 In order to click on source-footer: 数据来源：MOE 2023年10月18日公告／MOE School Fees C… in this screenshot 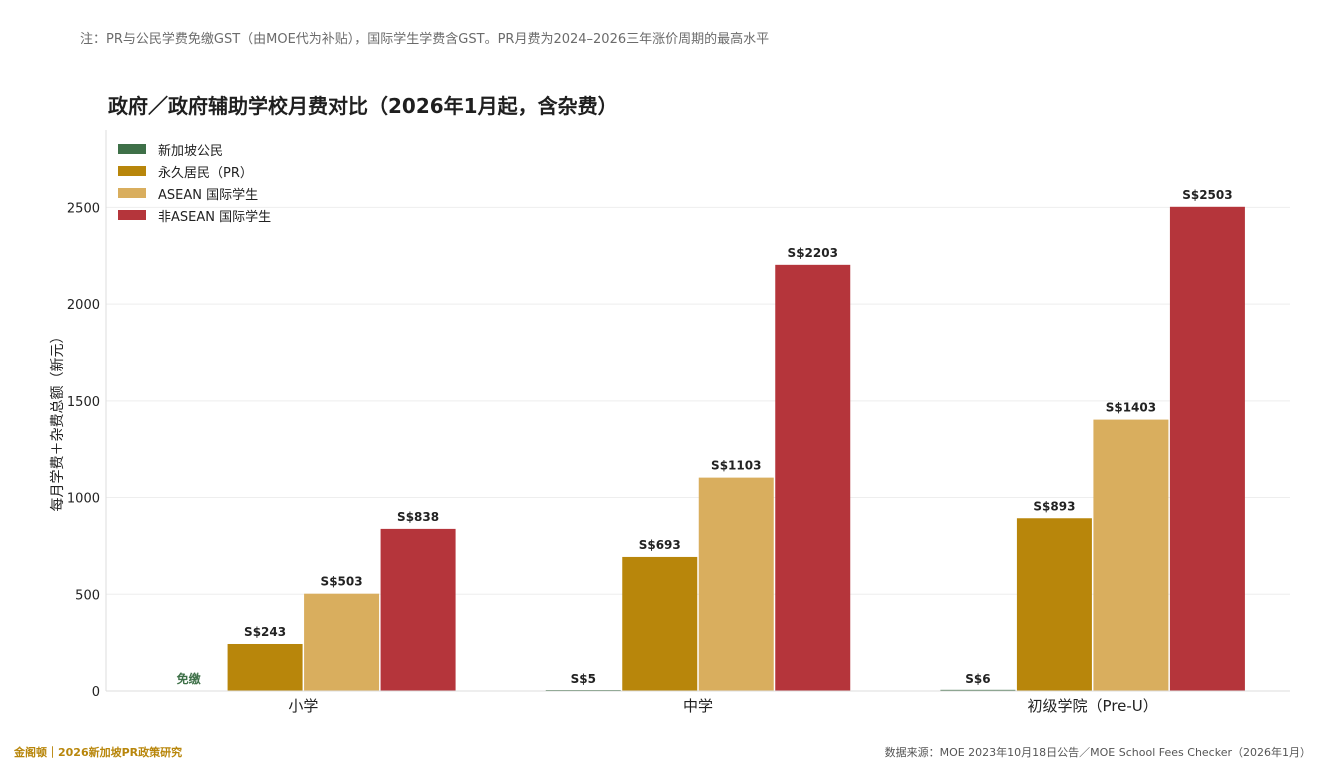, I will do `click(1097, 752)`.